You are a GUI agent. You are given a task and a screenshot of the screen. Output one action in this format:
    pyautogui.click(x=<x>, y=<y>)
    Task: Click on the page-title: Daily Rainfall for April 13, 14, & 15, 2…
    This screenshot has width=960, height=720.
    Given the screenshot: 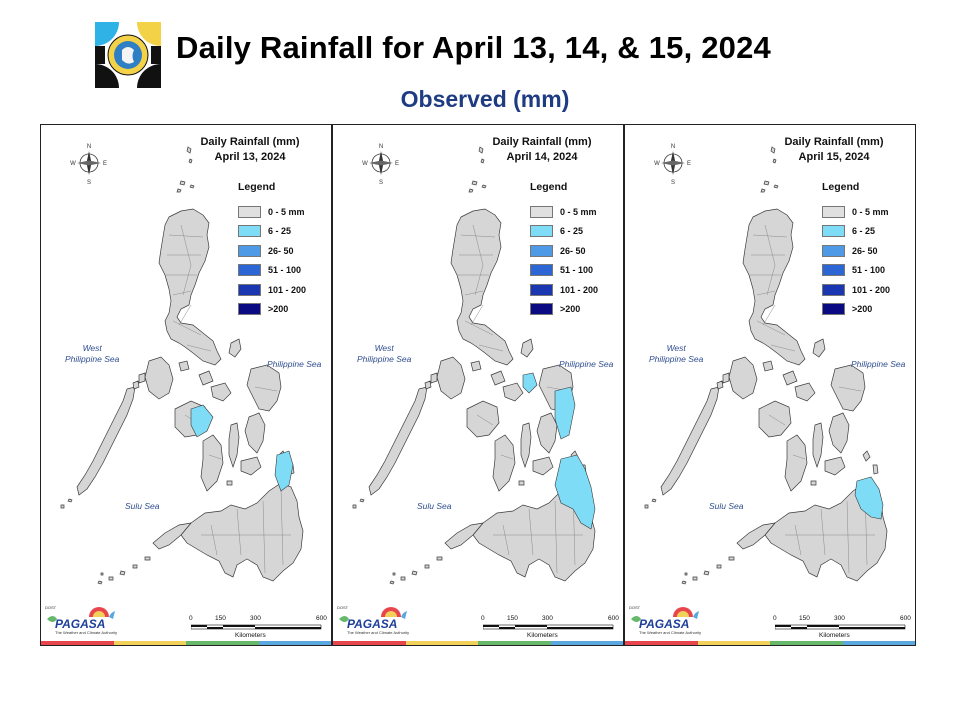 What is the action you would take?
    pyautogui.click(x=473, y=47)
    